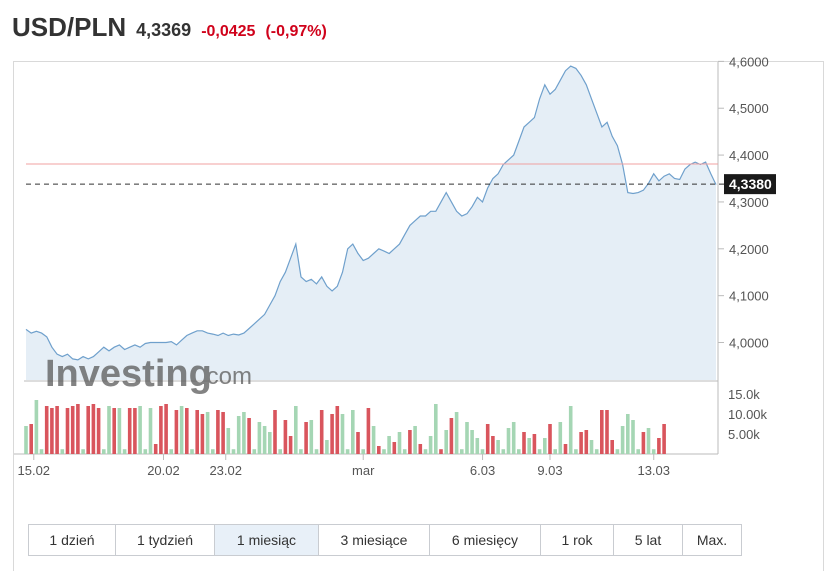 The image size is (826, 577). Describe the element at coordinates (712, 540) in the screenshot. I see `range-tab-8: Max.` at that location.